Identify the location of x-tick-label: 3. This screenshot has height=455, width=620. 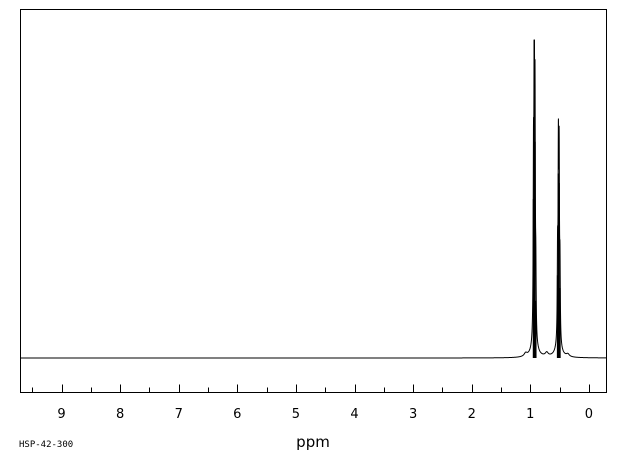
(413, 414).